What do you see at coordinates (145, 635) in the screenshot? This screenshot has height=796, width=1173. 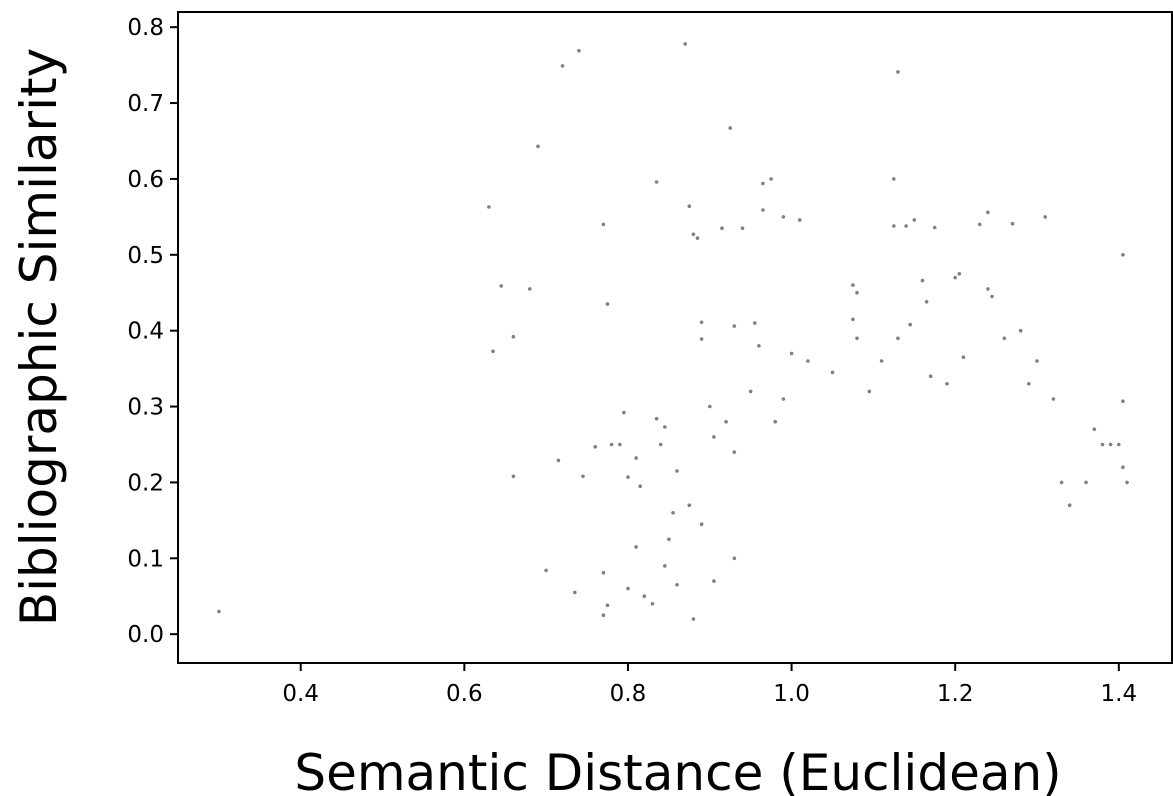 I see `y-tick-label: 0.0` at bounding box center [145, 635].